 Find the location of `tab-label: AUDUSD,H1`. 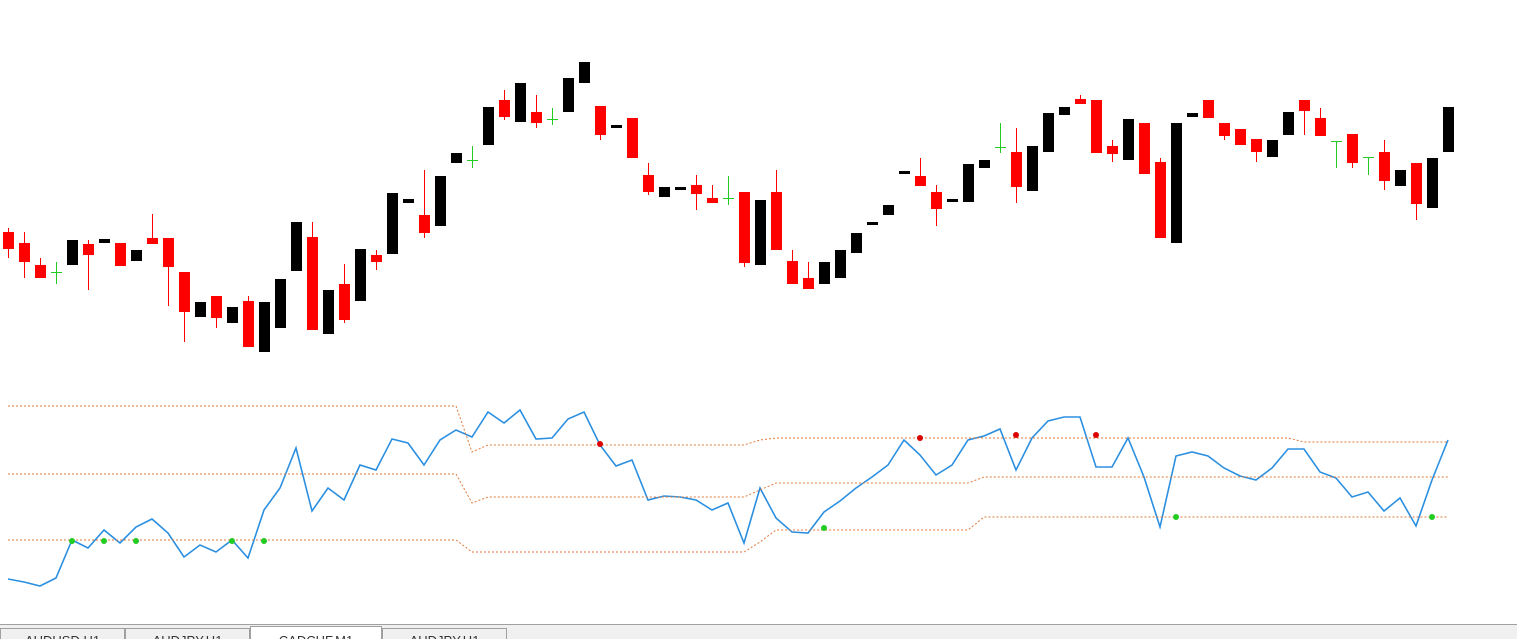

tab-label: AUDUSD,H1 is located at coordinates (62, 636).